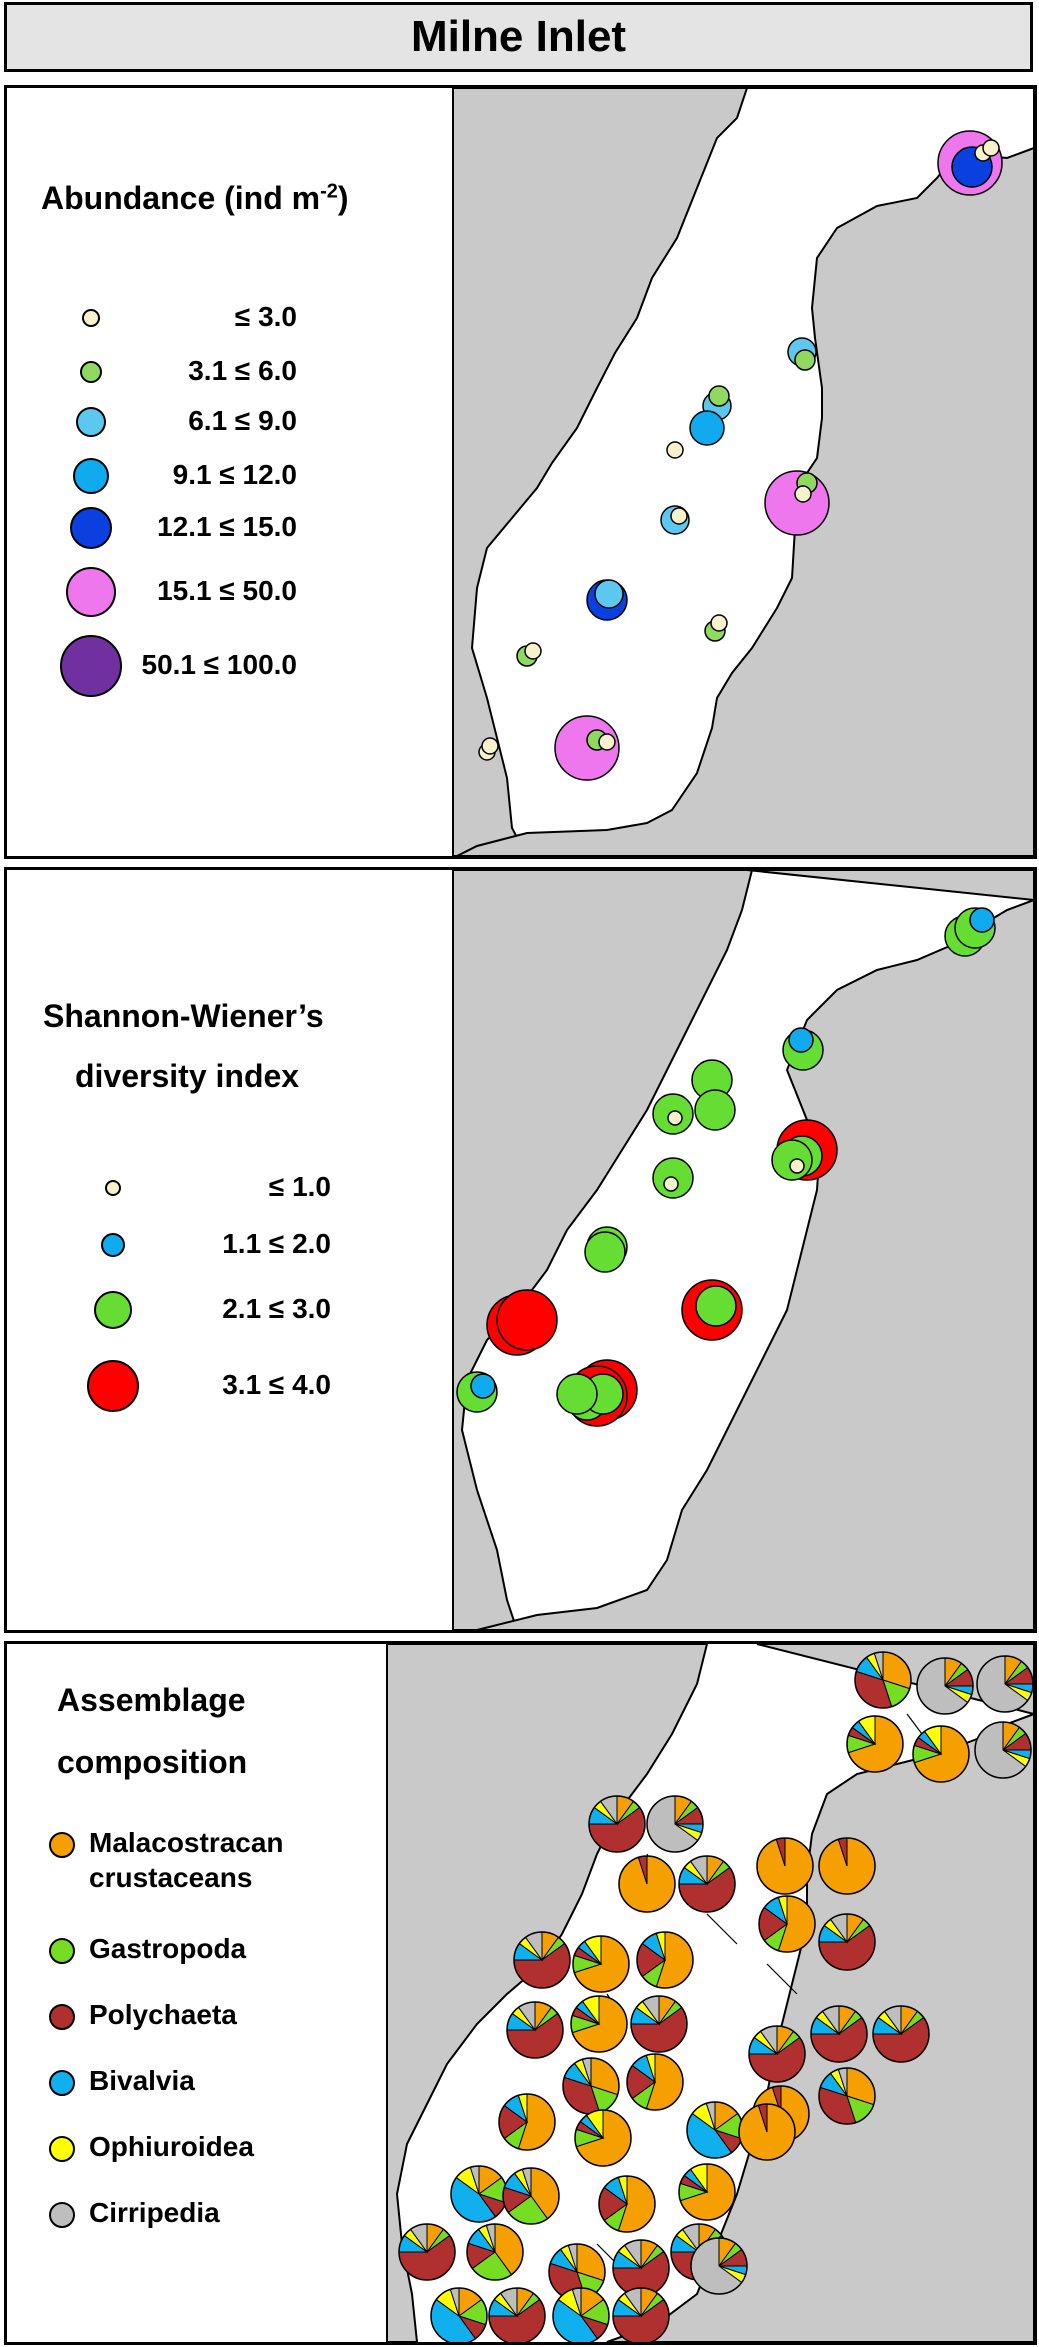 This screenshot has width=1039, height=2347. Describe the element at coordinates (518, 36) in the screenshot. I see `figure-title: Milne Inlet` at that location.